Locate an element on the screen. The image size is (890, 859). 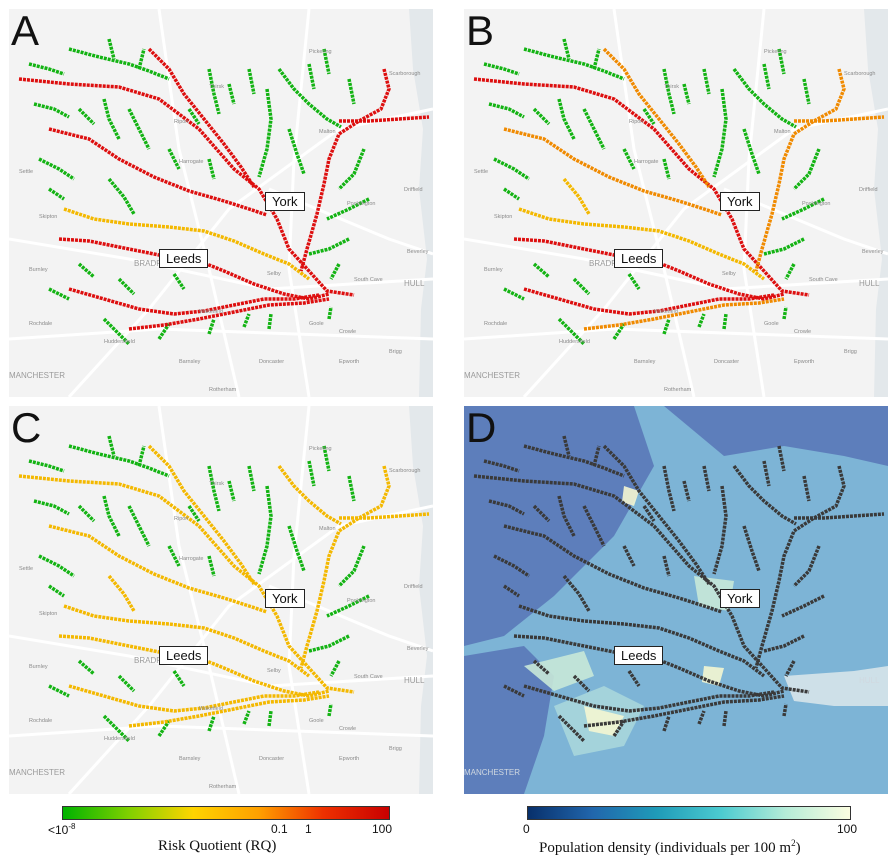
place-label-epworth: Epworth is located at coordinates (804, 362).